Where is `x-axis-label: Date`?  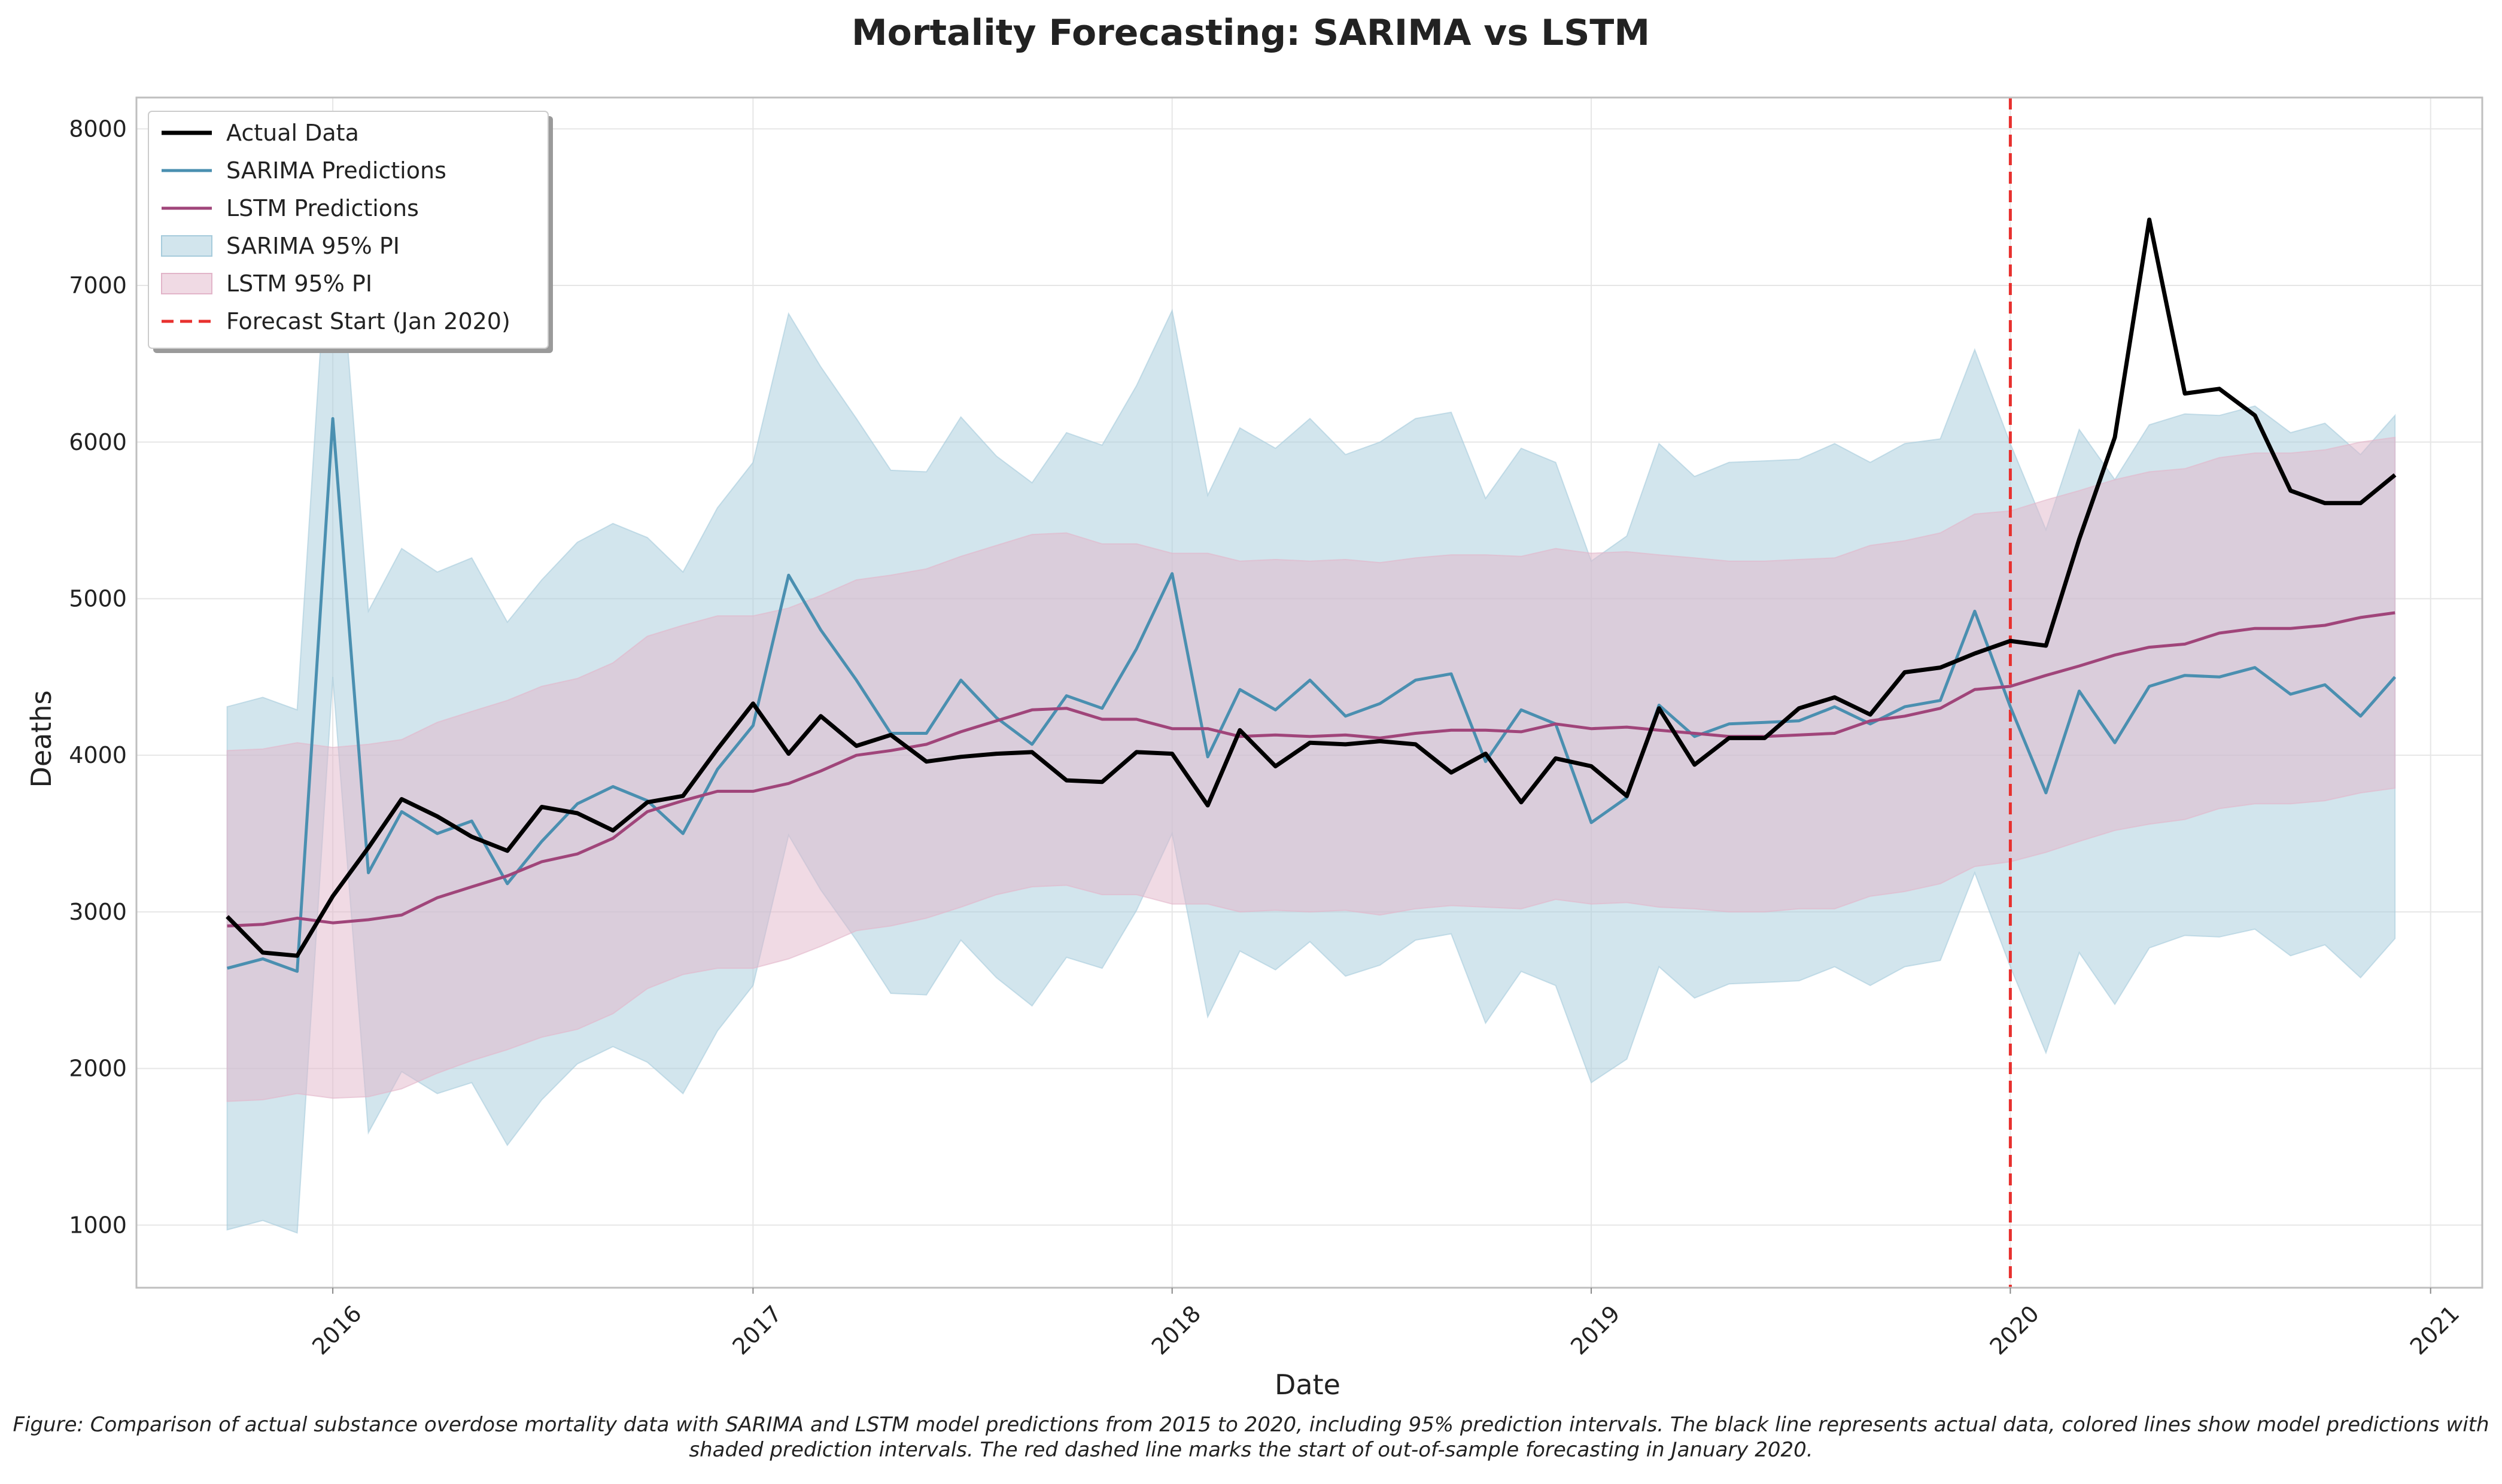 x-axis-label: Date is located at coordinates (1307, 1385).